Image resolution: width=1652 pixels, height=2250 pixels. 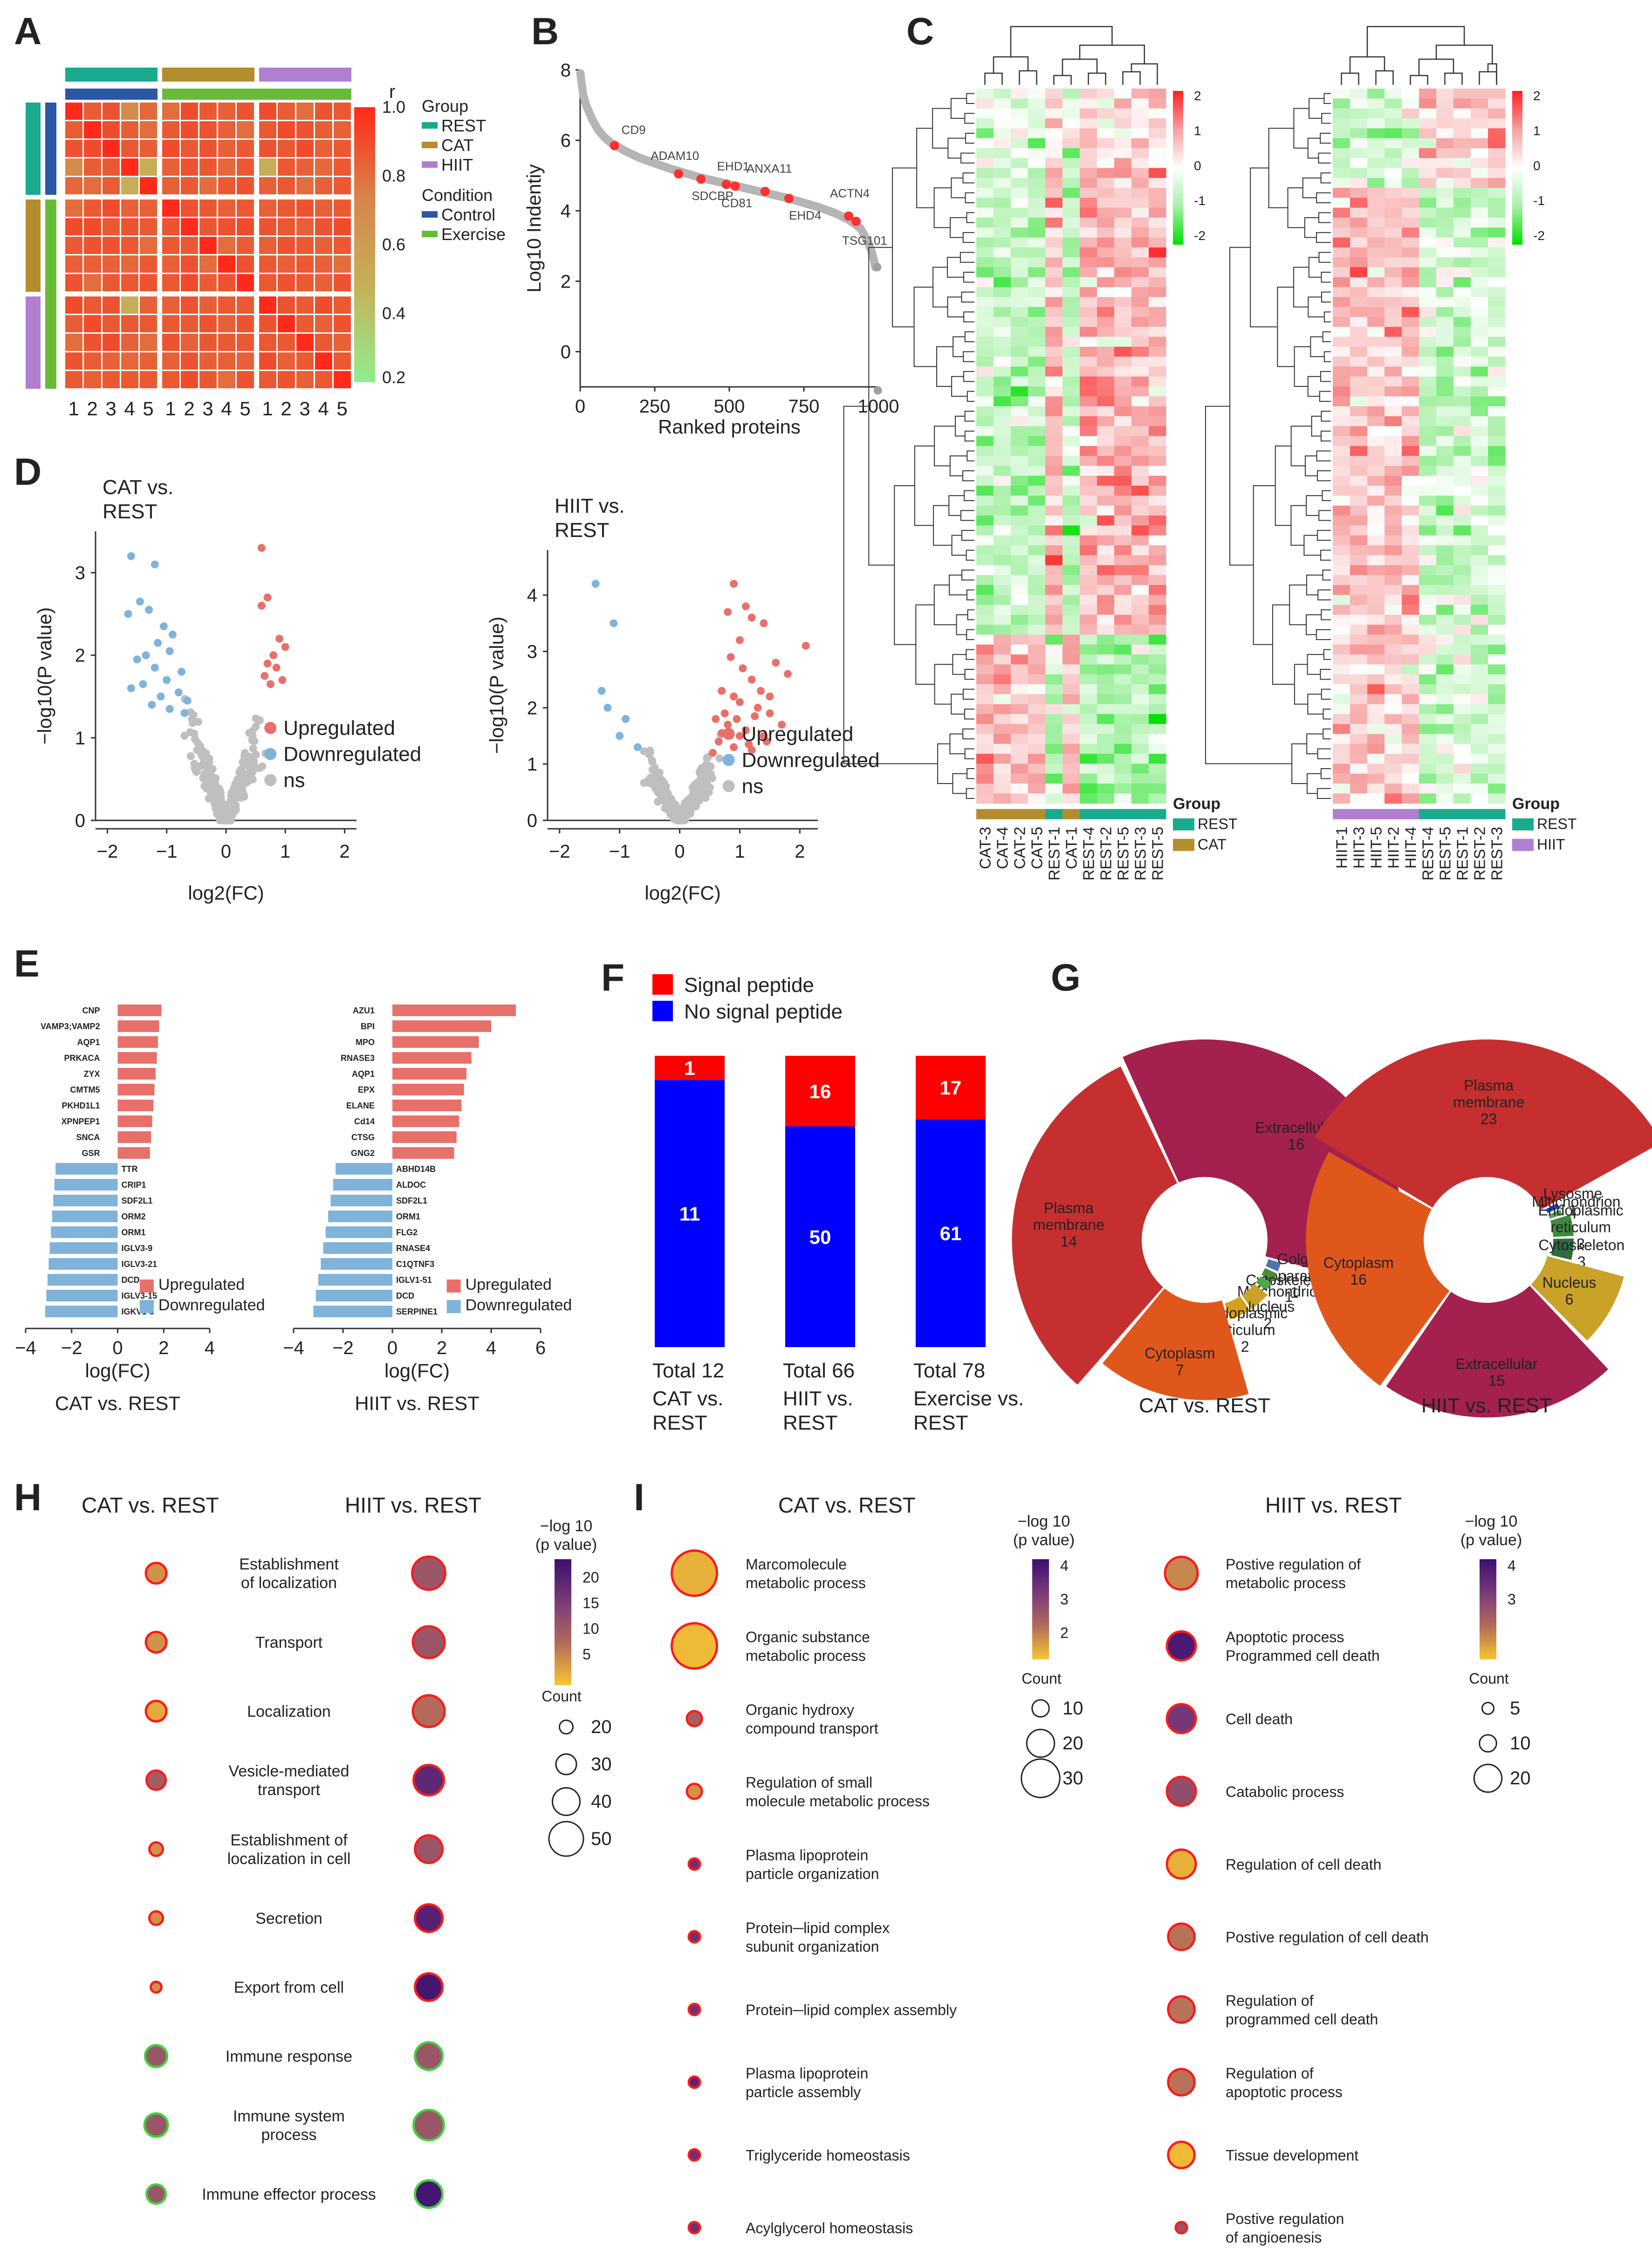 What do you see at coordinates (1255, 1296) in the screenshot?
I see `rose-slice` at bounding box center [1255, 1296].